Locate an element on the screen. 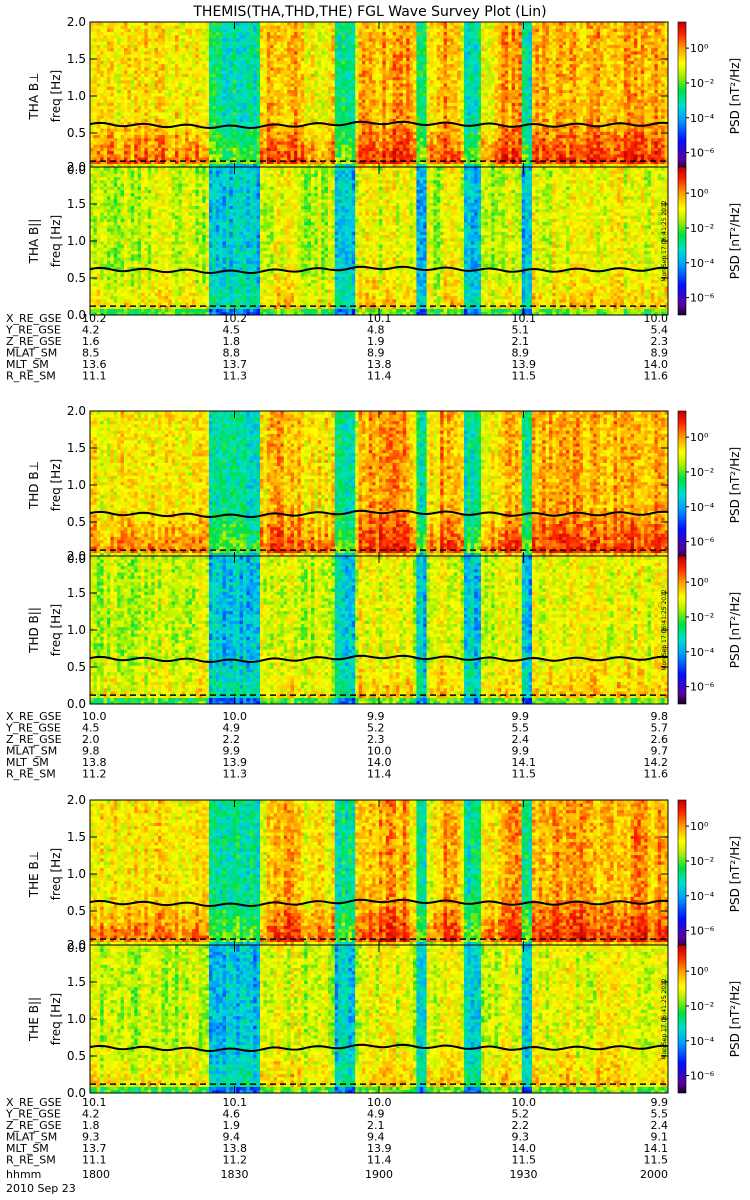  panel-label: THA B|| is located at coordinates (34, 242).